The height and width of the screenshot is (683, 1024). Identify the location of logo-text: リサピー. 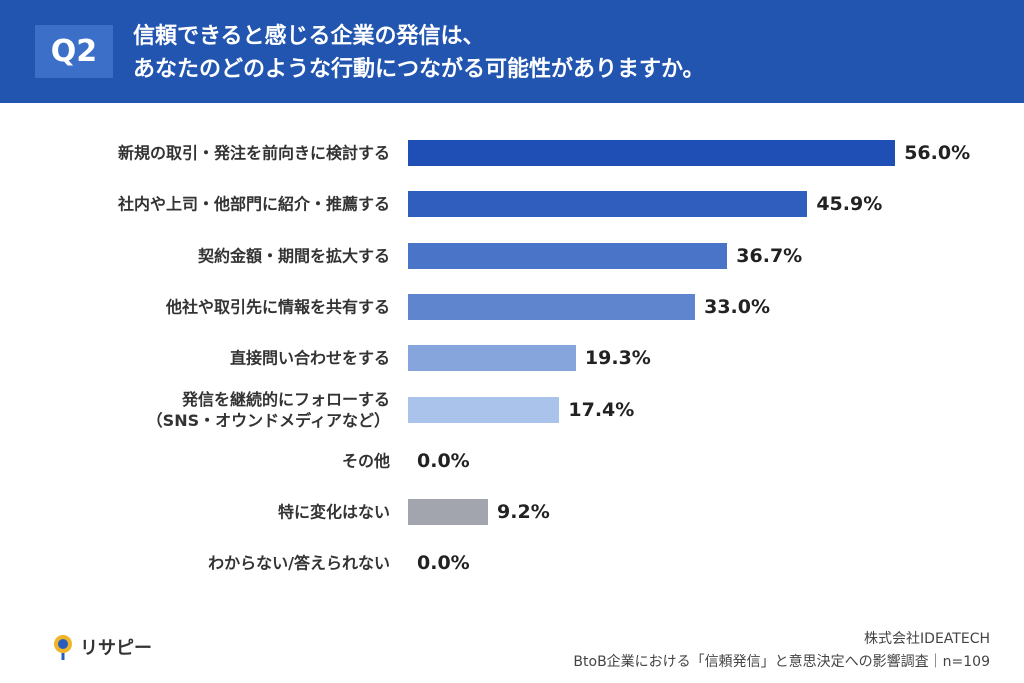
(116, 648).